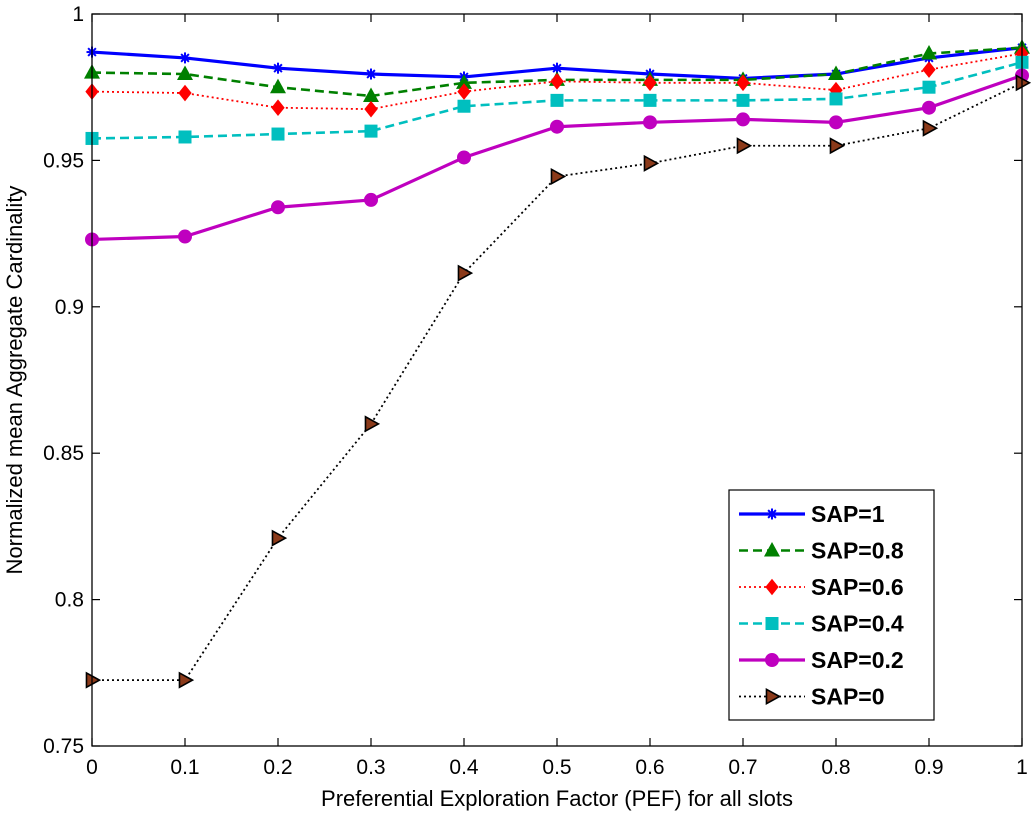 Image resolution: width=1034 pixels, height=814 pixels. I want to click on x-tick-label: 0, so click(92, 767).